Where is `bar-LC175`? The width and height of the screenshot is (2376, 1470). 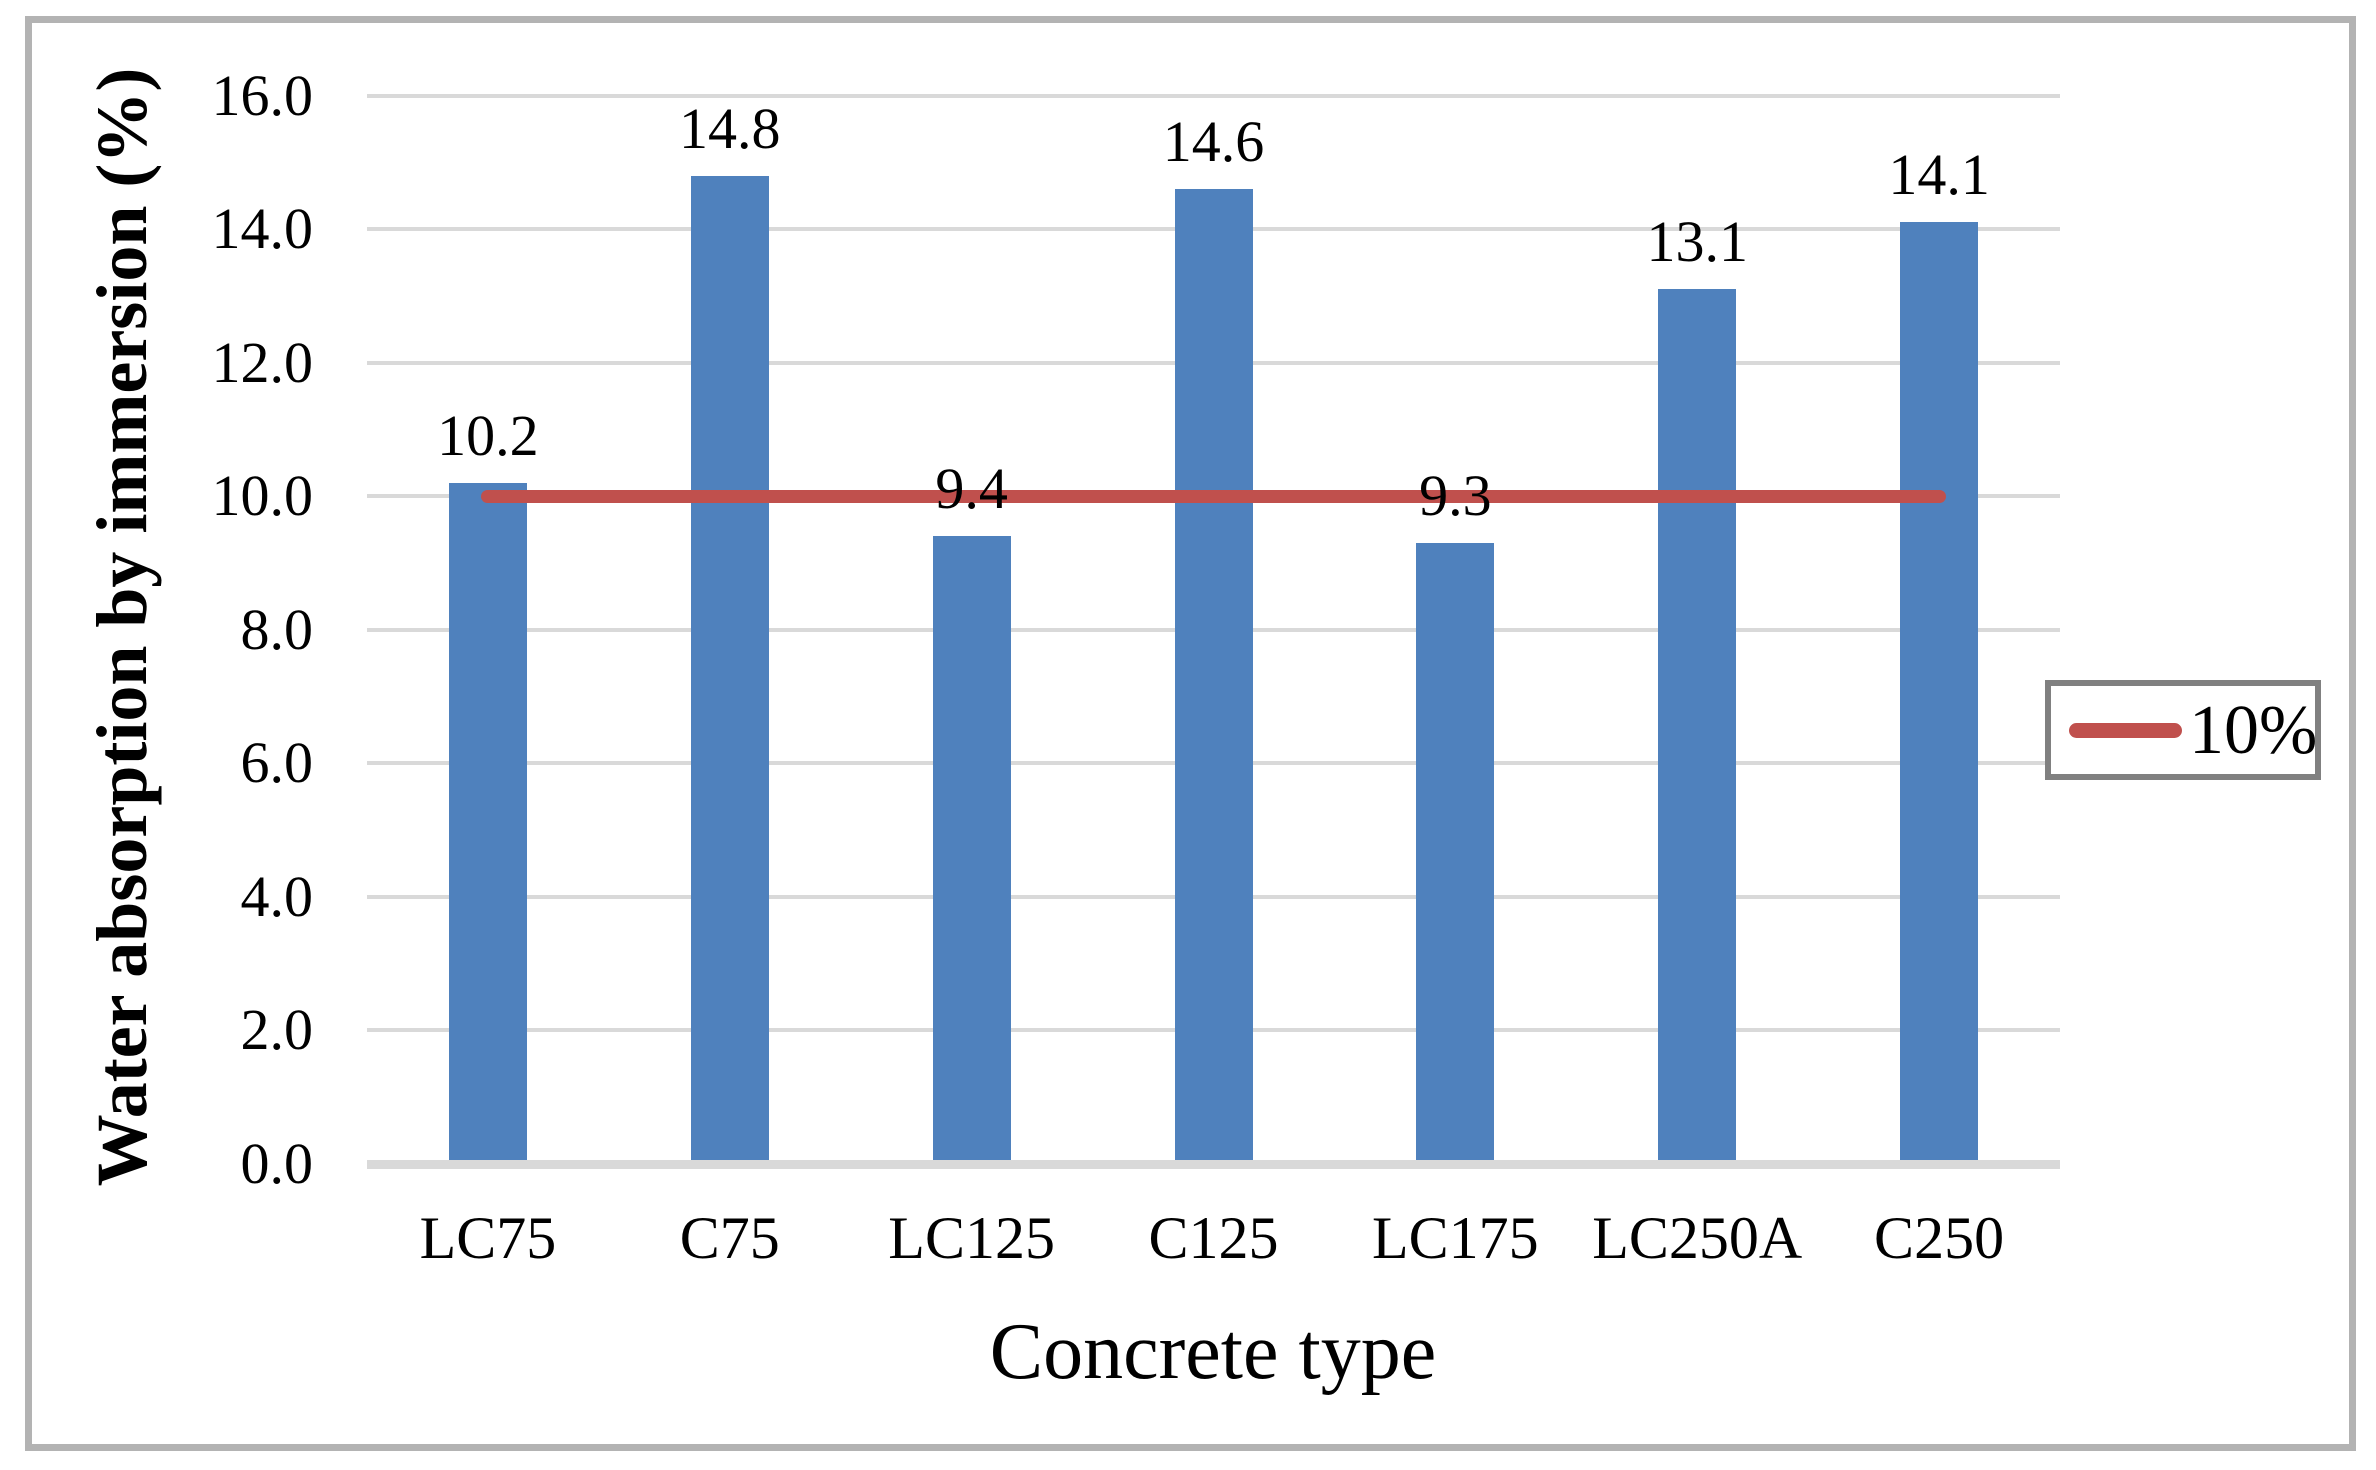
bar-LC175 is located at coordinates (1455, 851).